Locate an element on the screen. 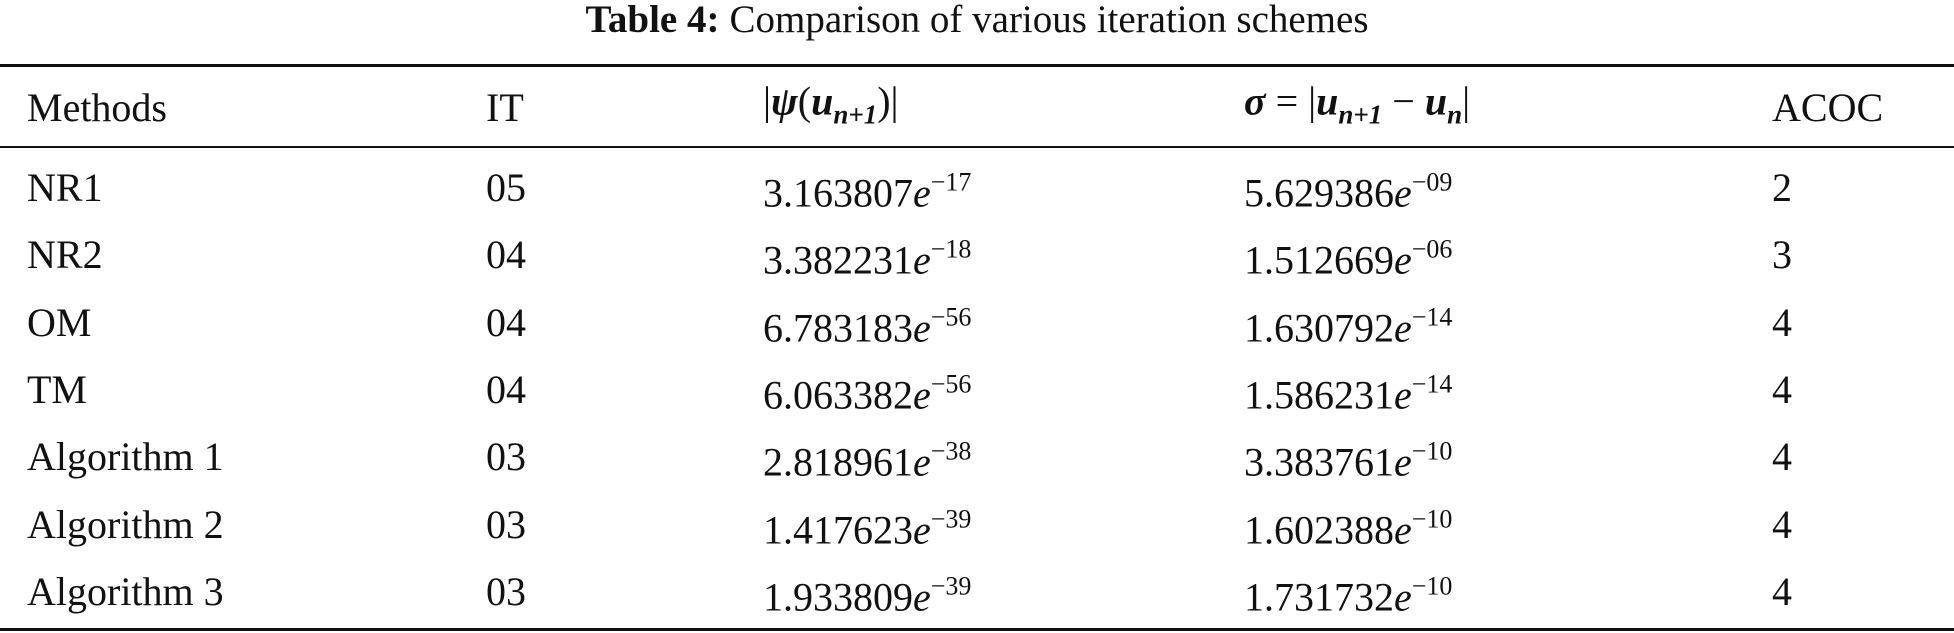  mantissa: 3.383761 is located at coordinates (1319, 462).